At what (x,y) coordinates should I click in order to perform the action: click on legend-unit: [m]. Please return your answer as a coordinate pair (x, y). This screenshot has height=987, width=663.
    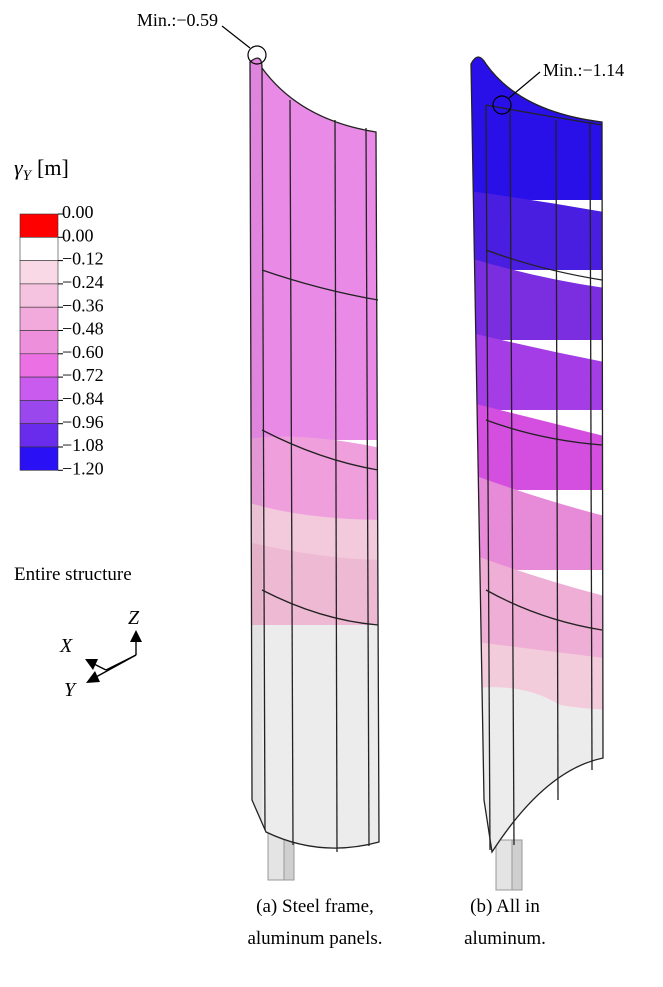
    Looking at the image, I should click on (53, 167).